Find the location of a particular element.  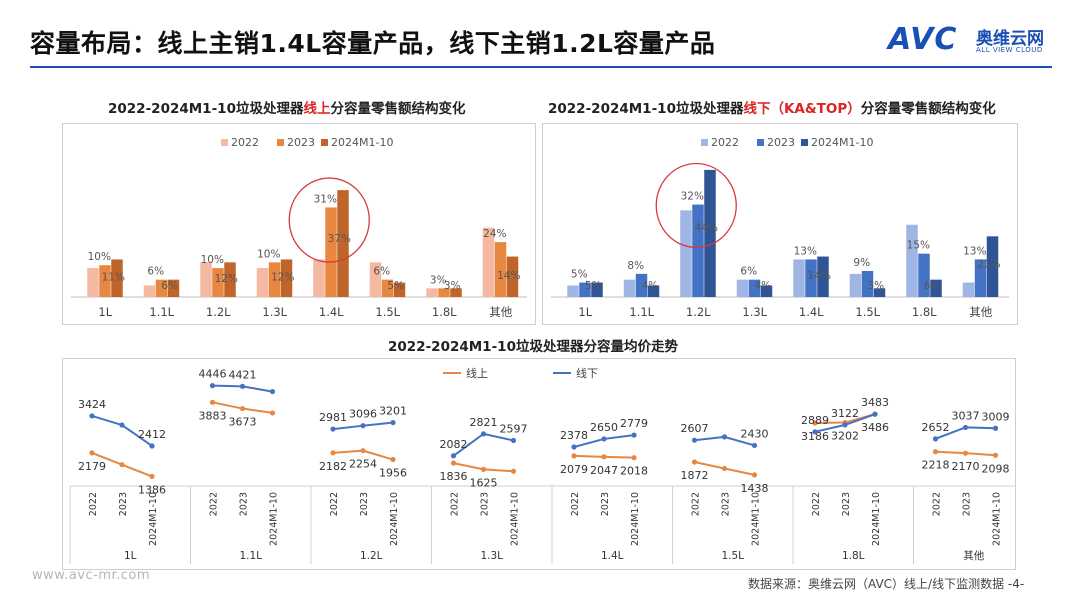

price-value-offline-4-1: 2650 is located at coordinates (604, 427).